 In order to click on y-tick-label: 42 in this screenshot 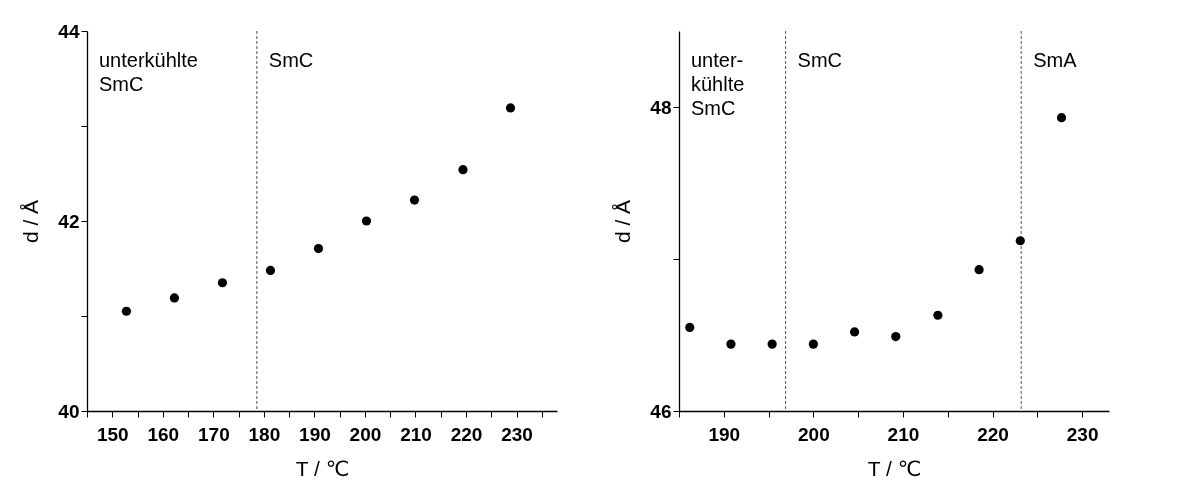, I will do `click(69, 221)`.